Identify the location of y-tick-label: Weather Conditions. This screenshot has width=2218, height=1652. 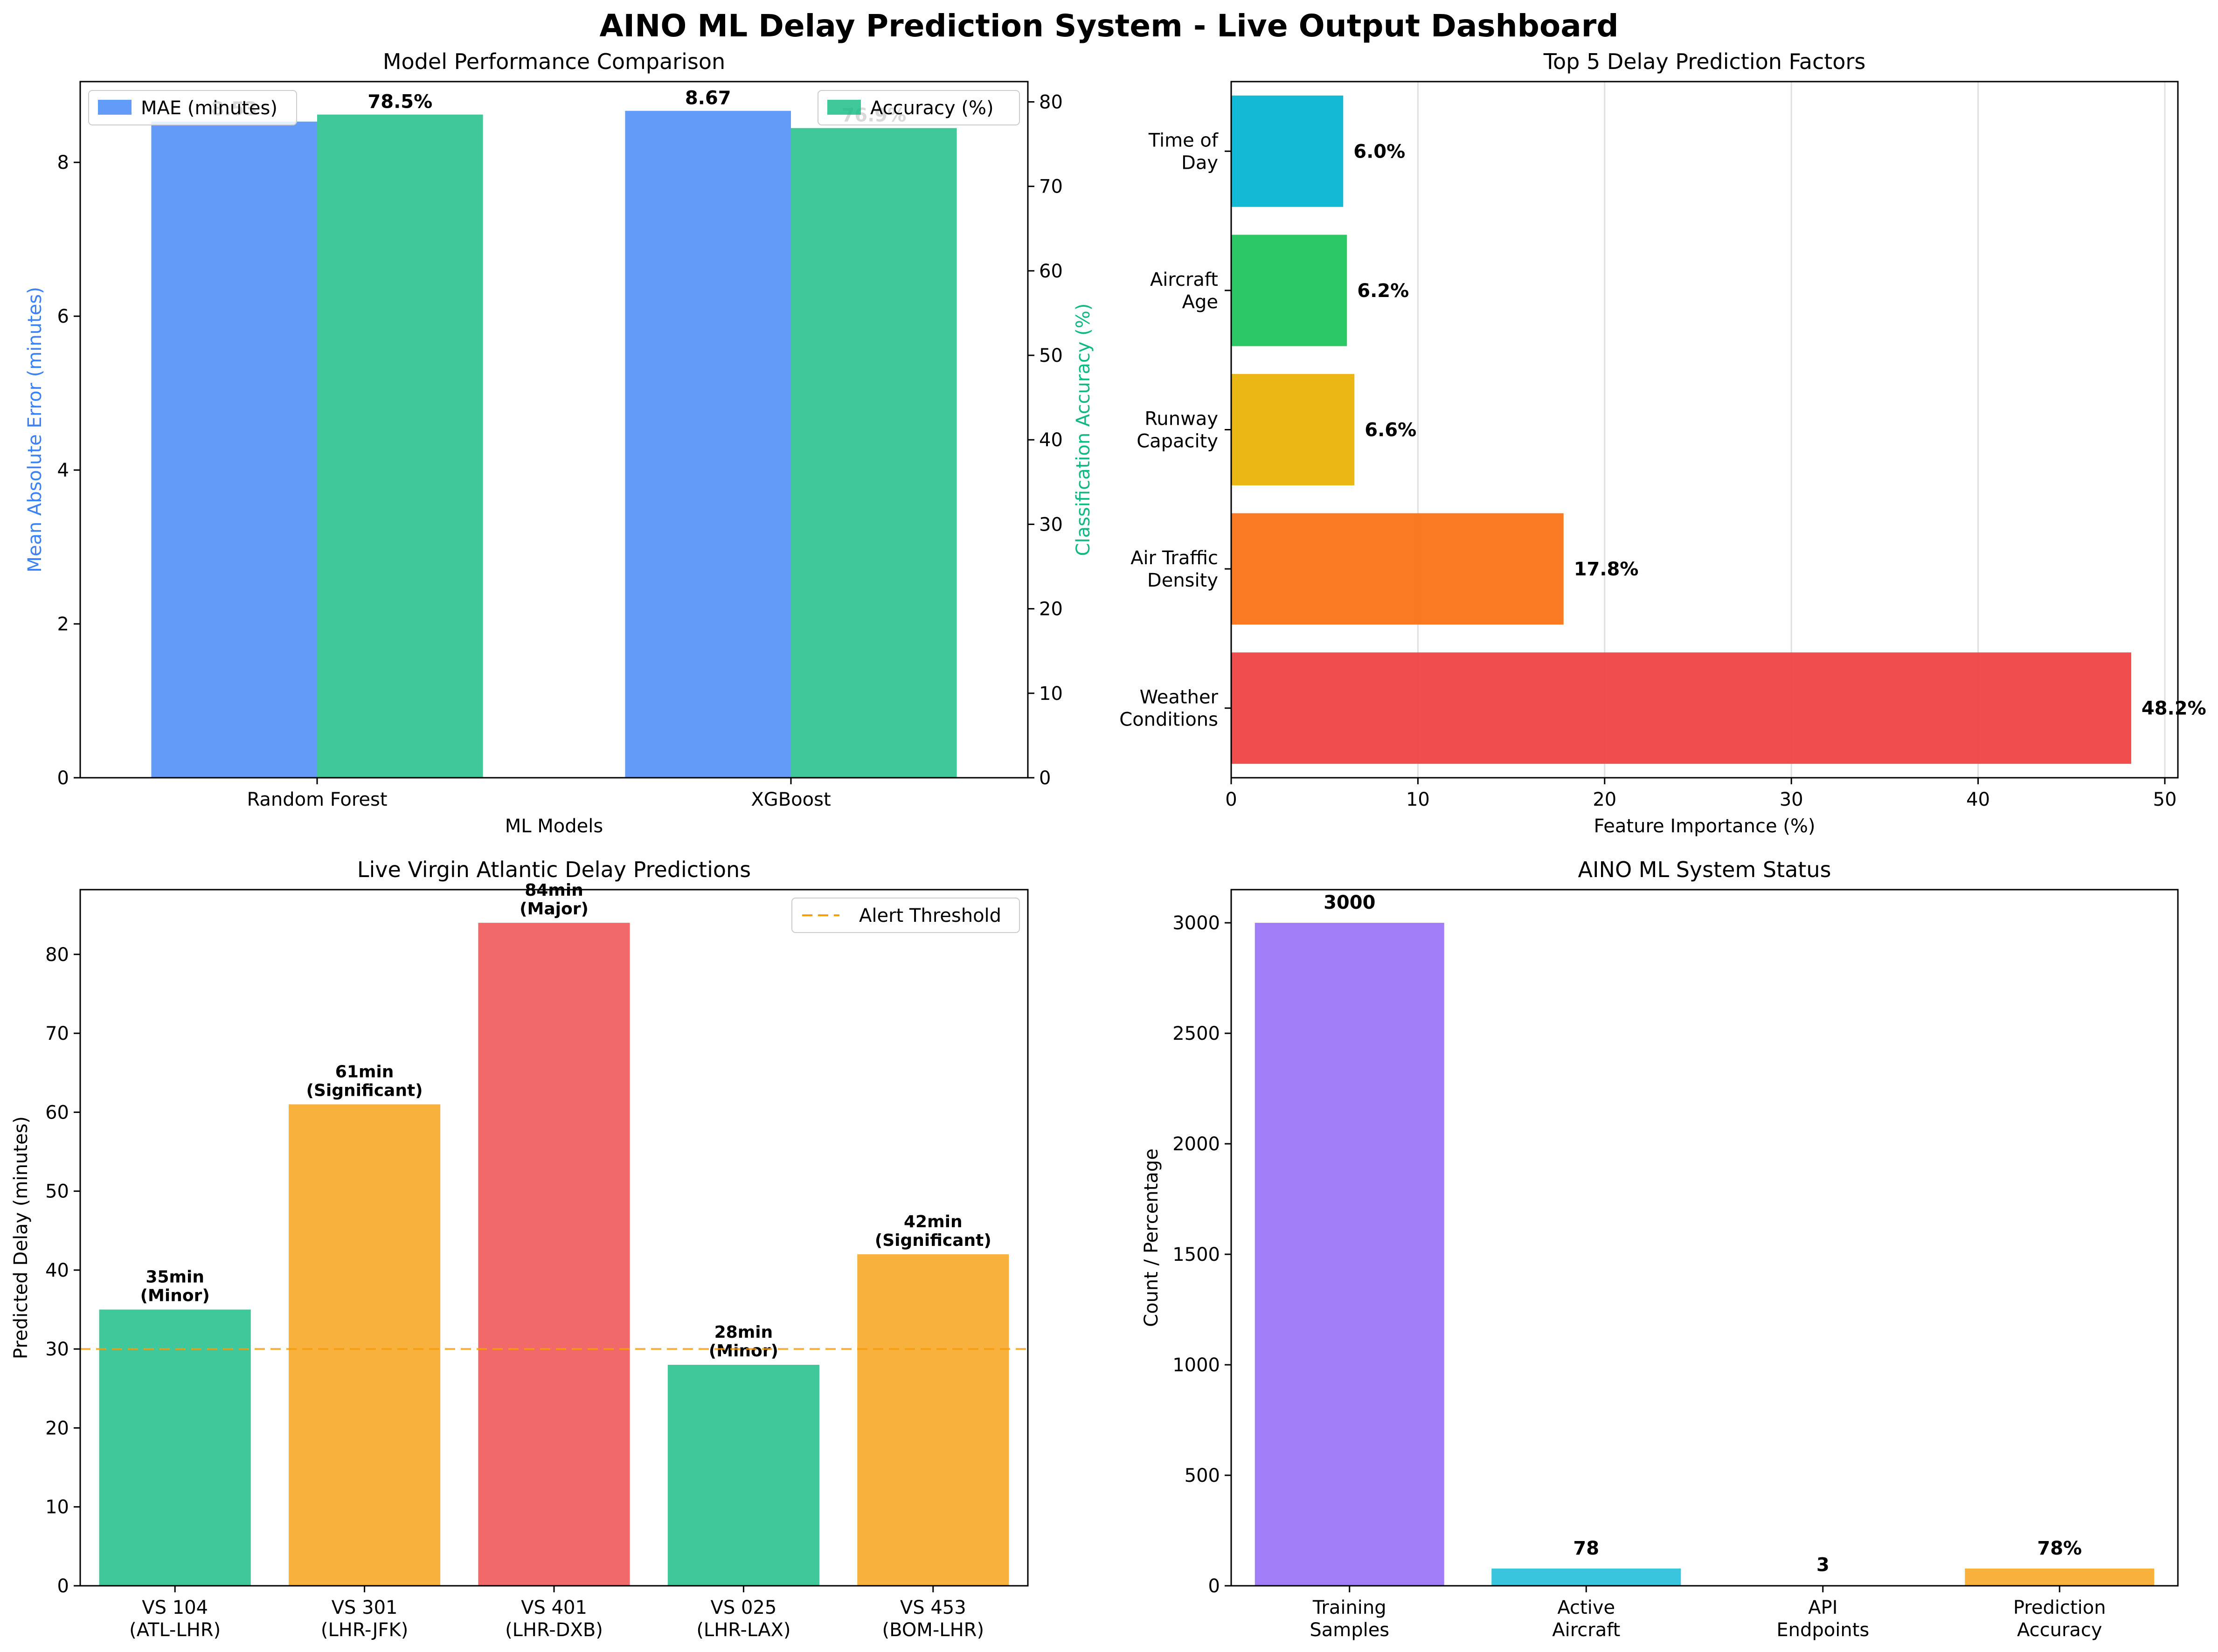
(1169, 709).